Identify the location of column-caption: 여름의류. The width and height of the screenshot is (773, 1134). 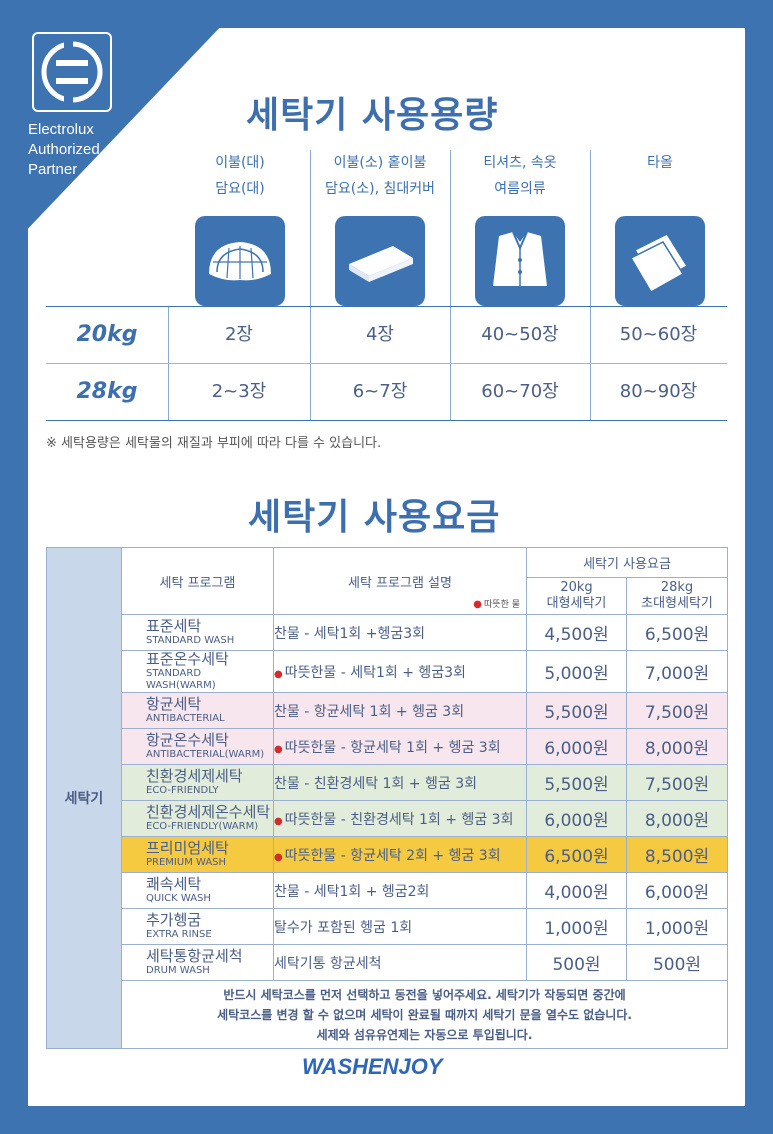
(520, 189).